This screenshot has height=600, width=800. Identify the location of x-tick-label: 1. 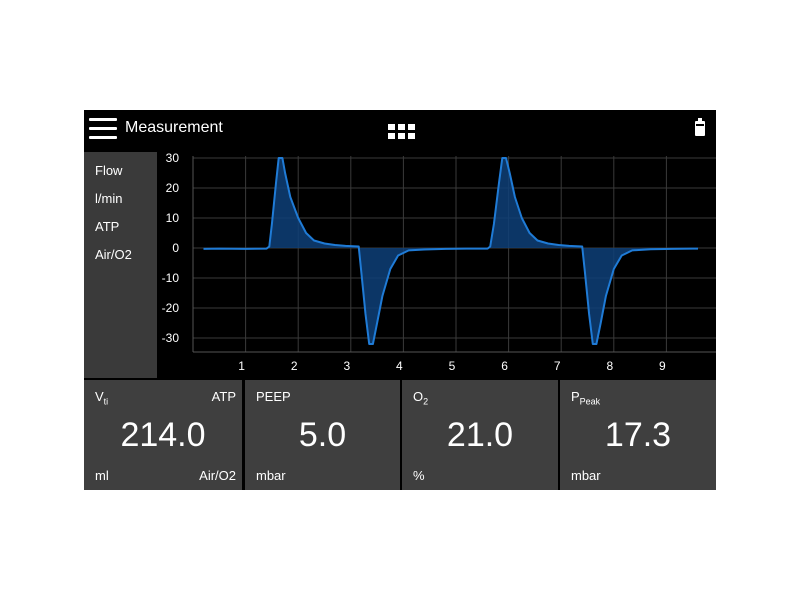
(241, 366).